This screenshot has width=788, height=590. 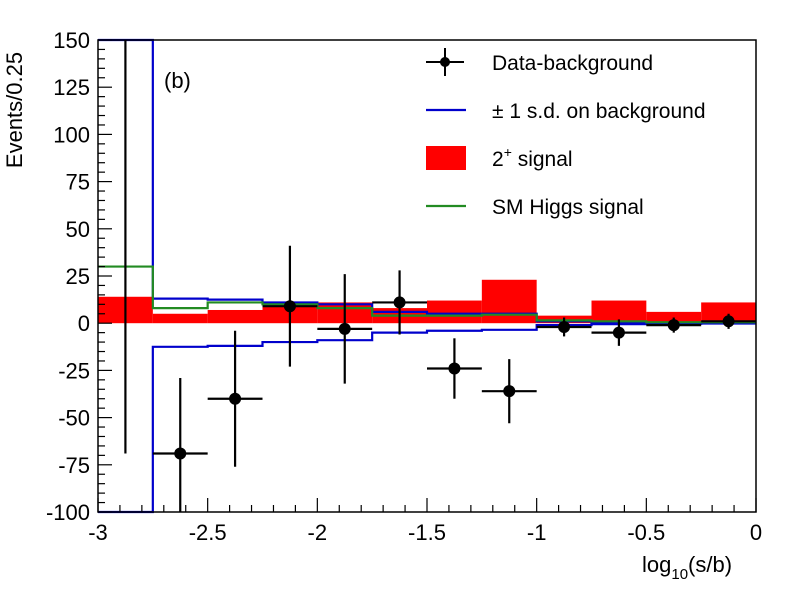 What do you see at coordinates (14, 110) in the screenshot?
I see `y-axis-title: Events/0.25` at bounding box center [14, 110].